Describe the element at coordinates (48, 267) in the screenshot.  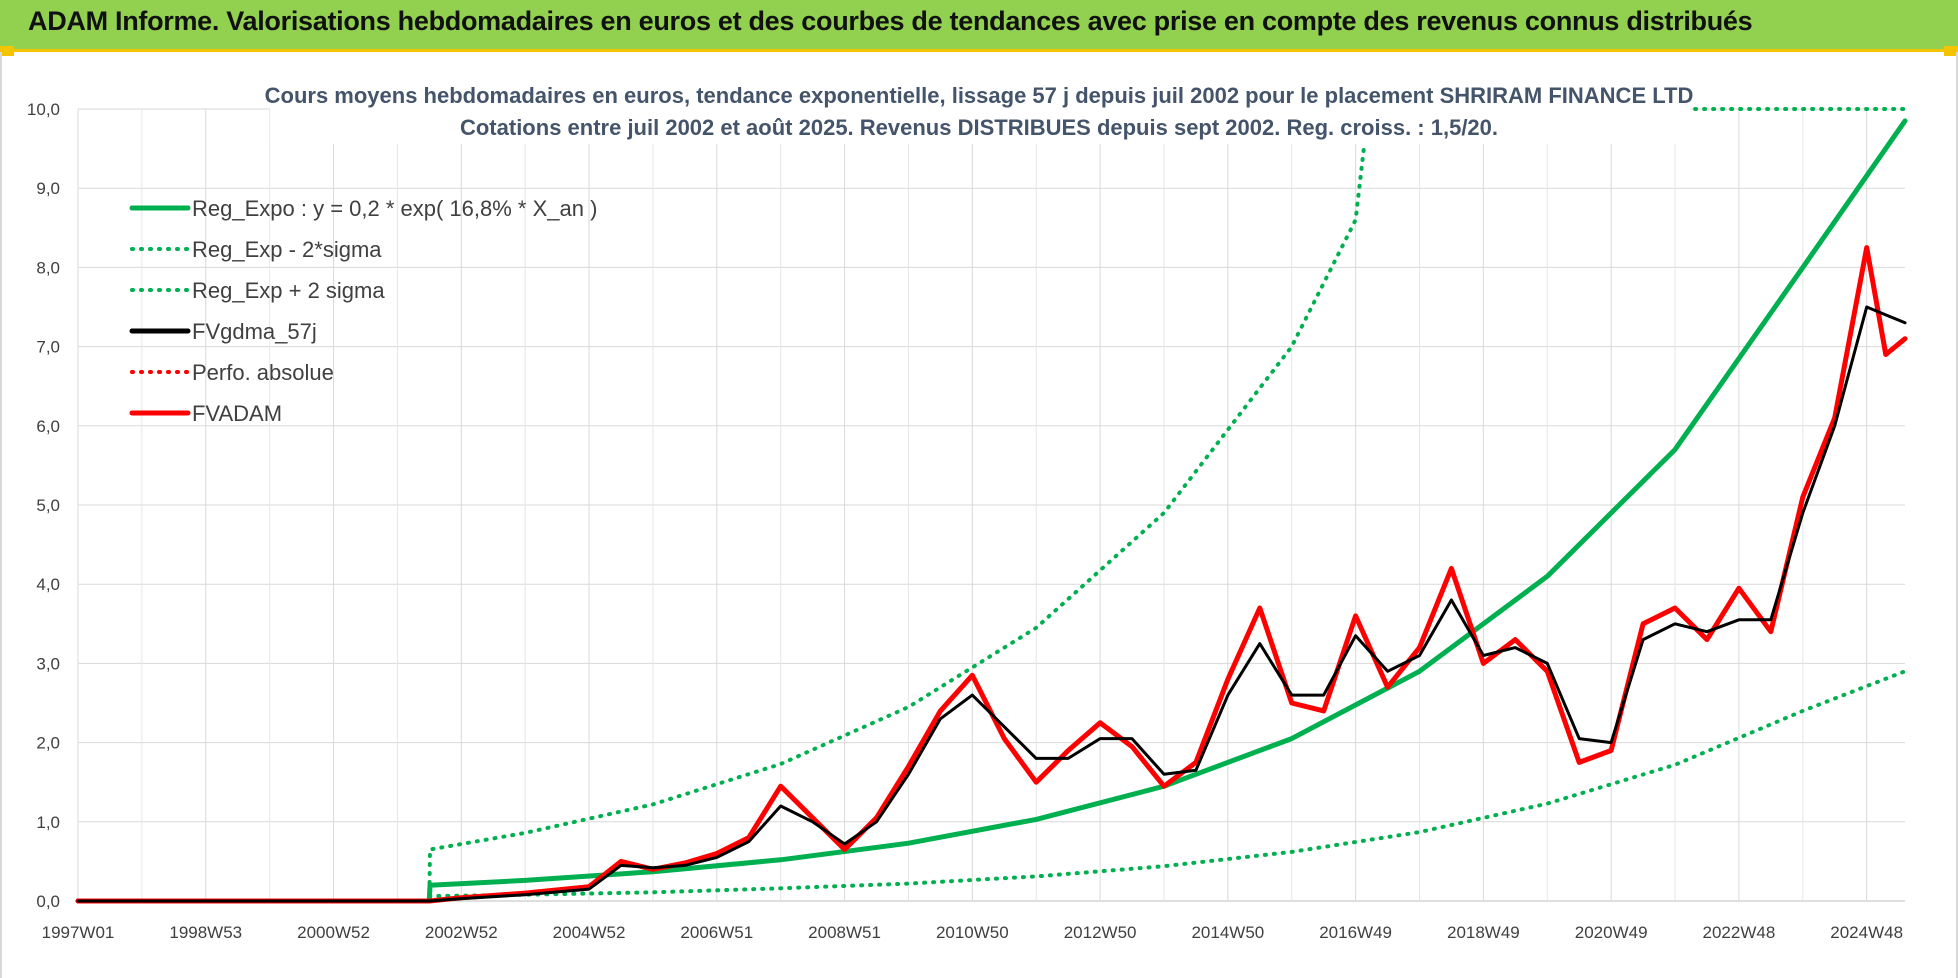
I see `y-tick-label: 8,0` at that location.